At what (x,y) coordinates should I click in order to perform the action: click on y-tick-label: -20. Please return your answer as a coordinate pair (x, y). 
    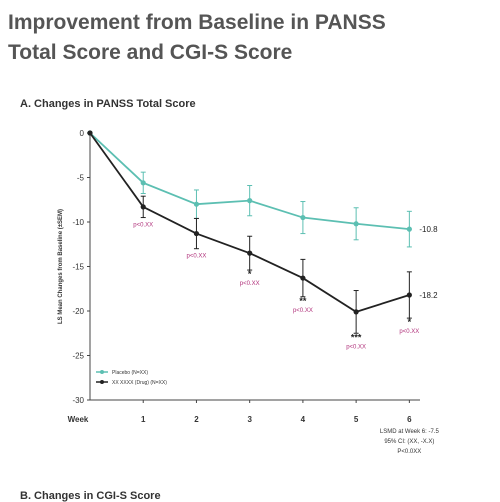
    Looking at the image, I should click on (78, 311).